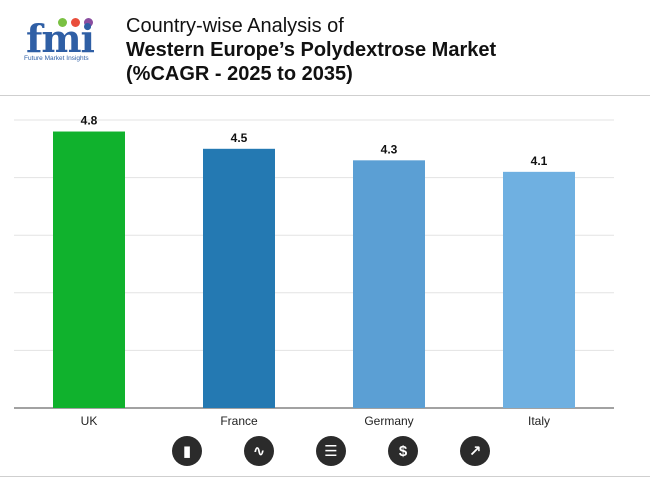 The width and height of the screenshot is (650, 480). What do you see at coordinates (56, 58) in the screenshot?
I see `logo-subtitle: Future Market Insights` at bounding box center [56, 58].